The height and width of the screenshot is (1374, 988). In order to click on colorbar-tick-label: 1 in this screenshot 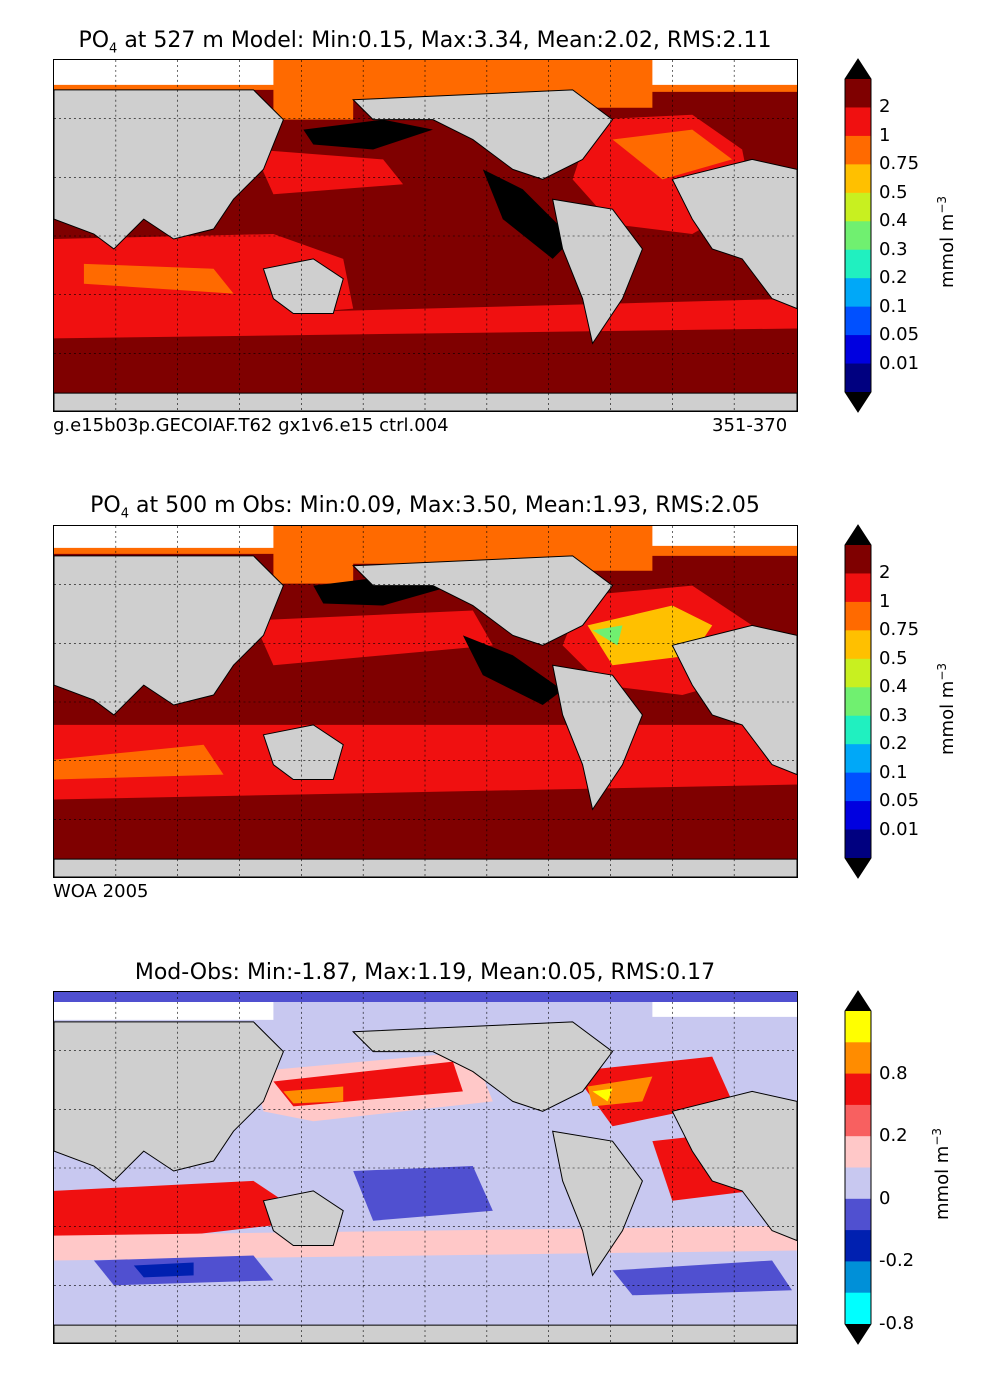, I will do `click(885, 601)`.